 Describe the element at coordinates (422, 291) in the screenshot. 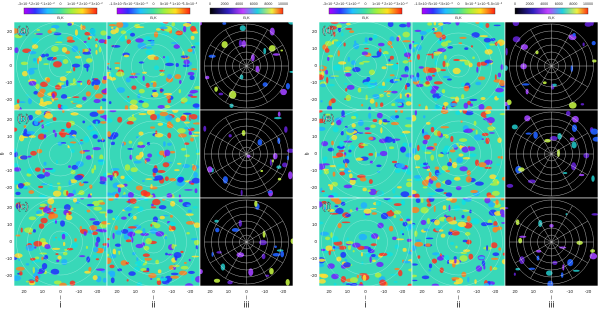

I see `x-tick-label: 20` at that location.